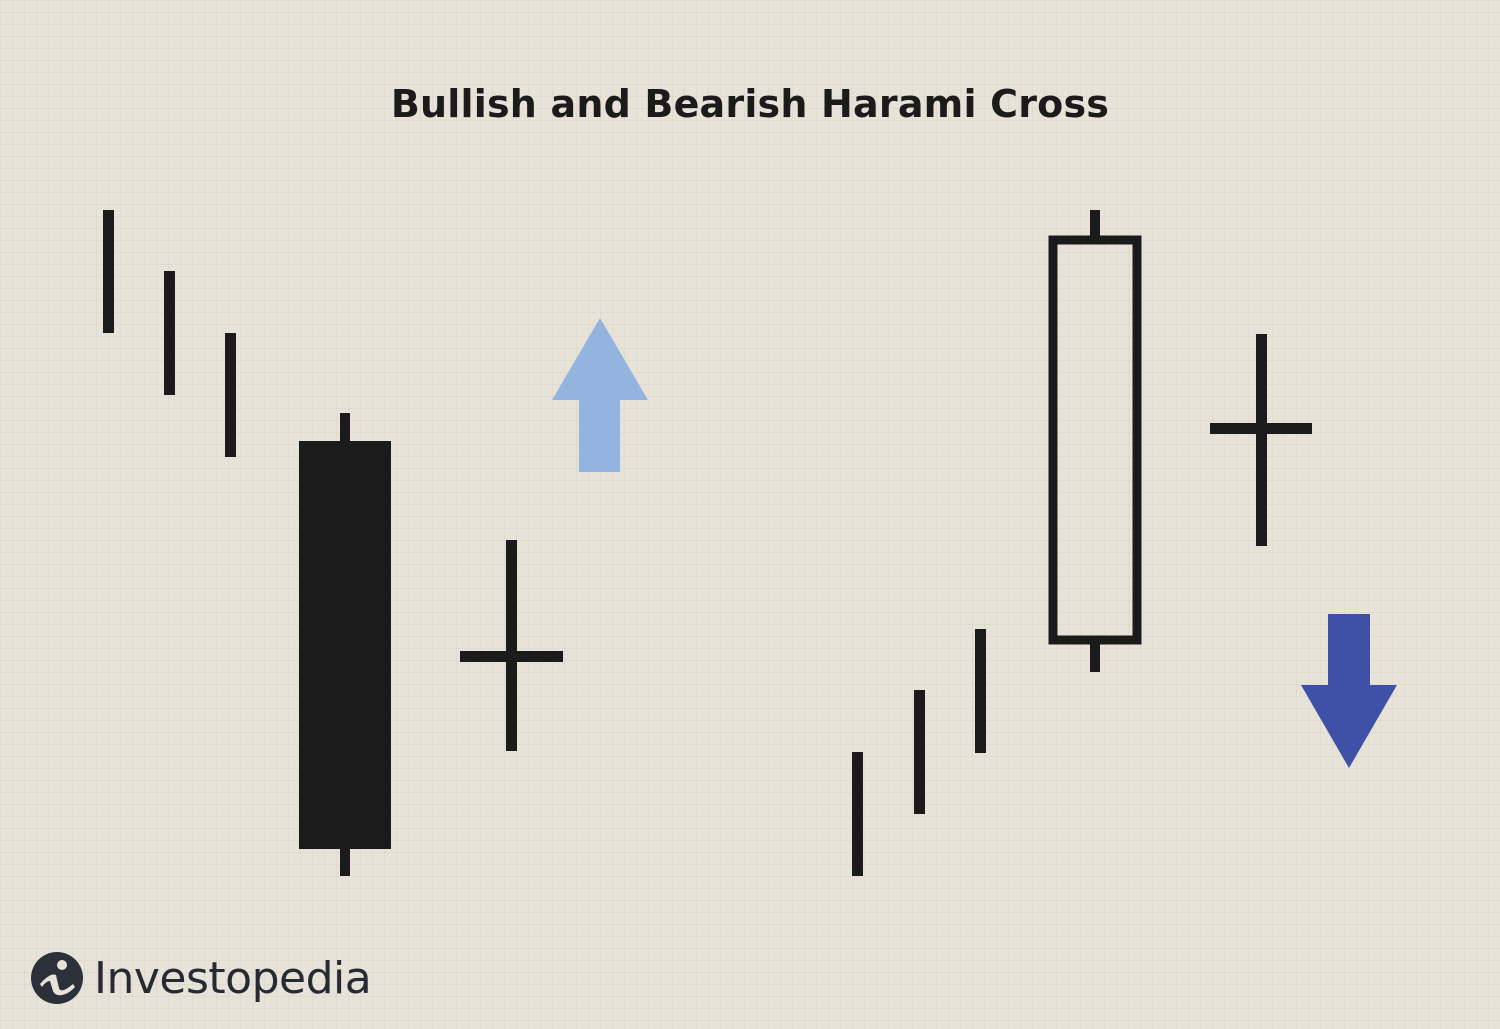 Image resolution: width=1500 pixels, height=1029 pixels. I want to click on investopedia-i-icon, so click(57, 978).